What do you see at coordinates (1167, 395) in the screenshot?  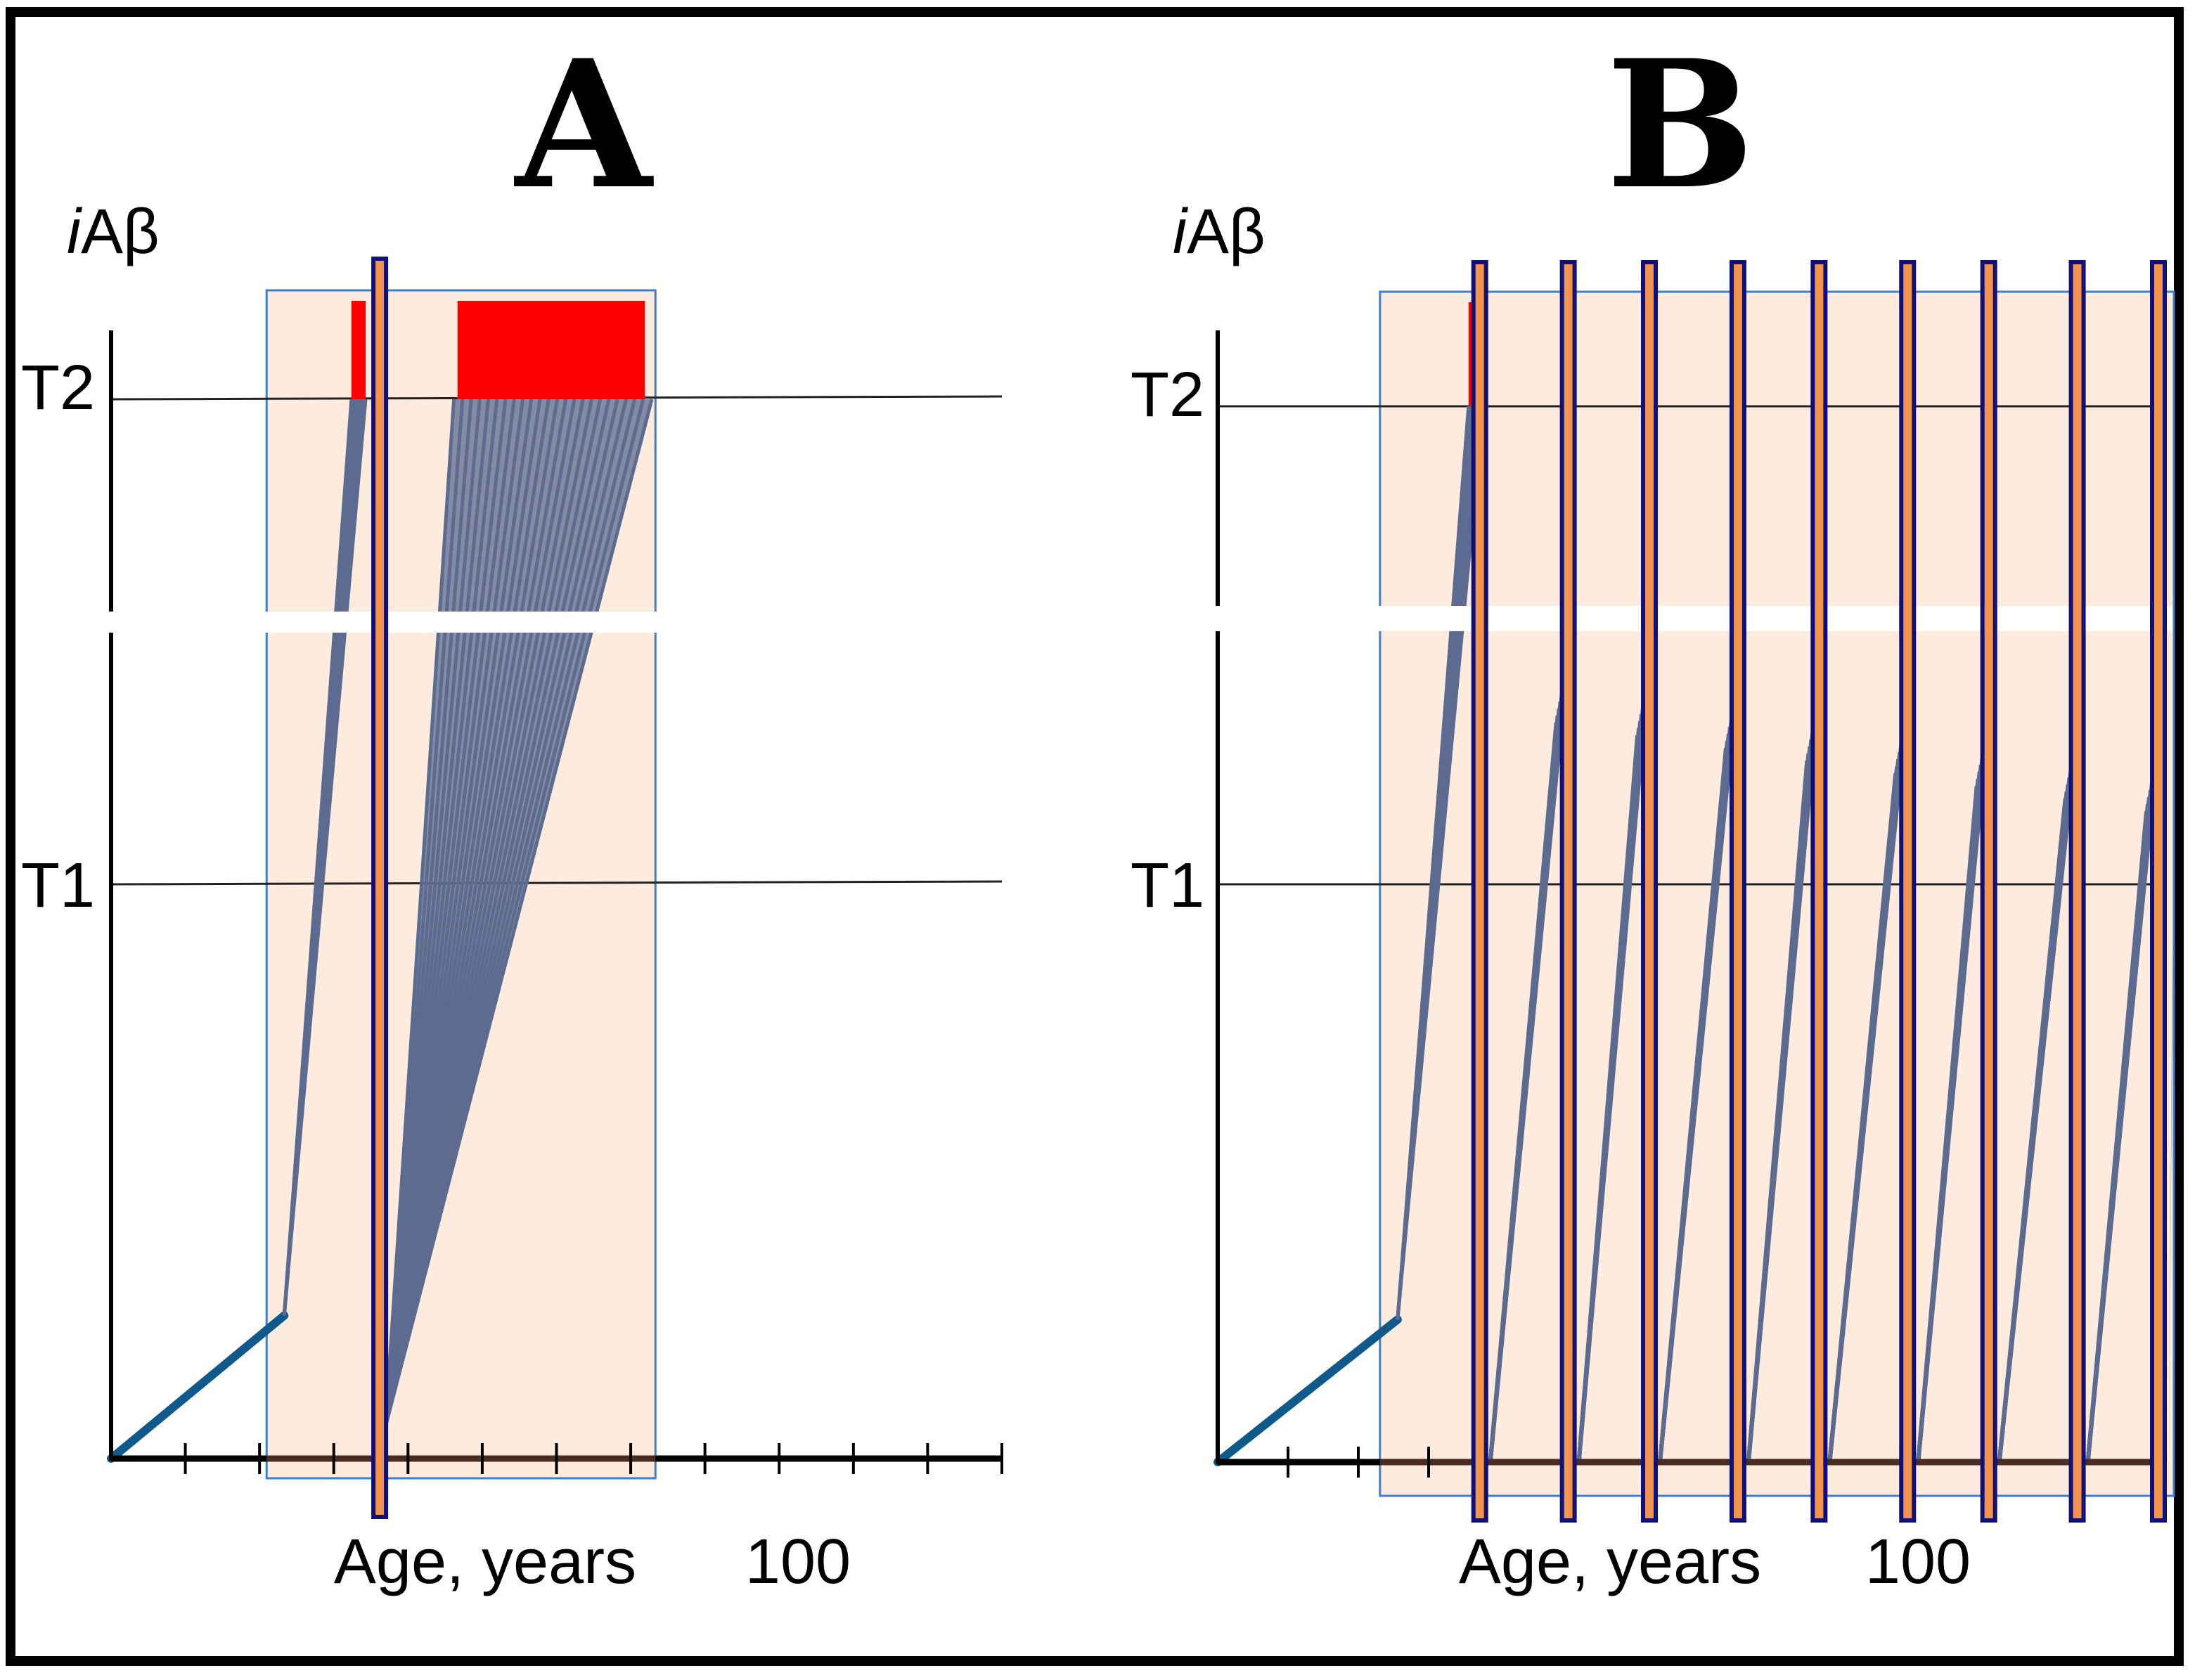 I see `panel-b-t2-label: T2` at bounding box center [1167, 395].